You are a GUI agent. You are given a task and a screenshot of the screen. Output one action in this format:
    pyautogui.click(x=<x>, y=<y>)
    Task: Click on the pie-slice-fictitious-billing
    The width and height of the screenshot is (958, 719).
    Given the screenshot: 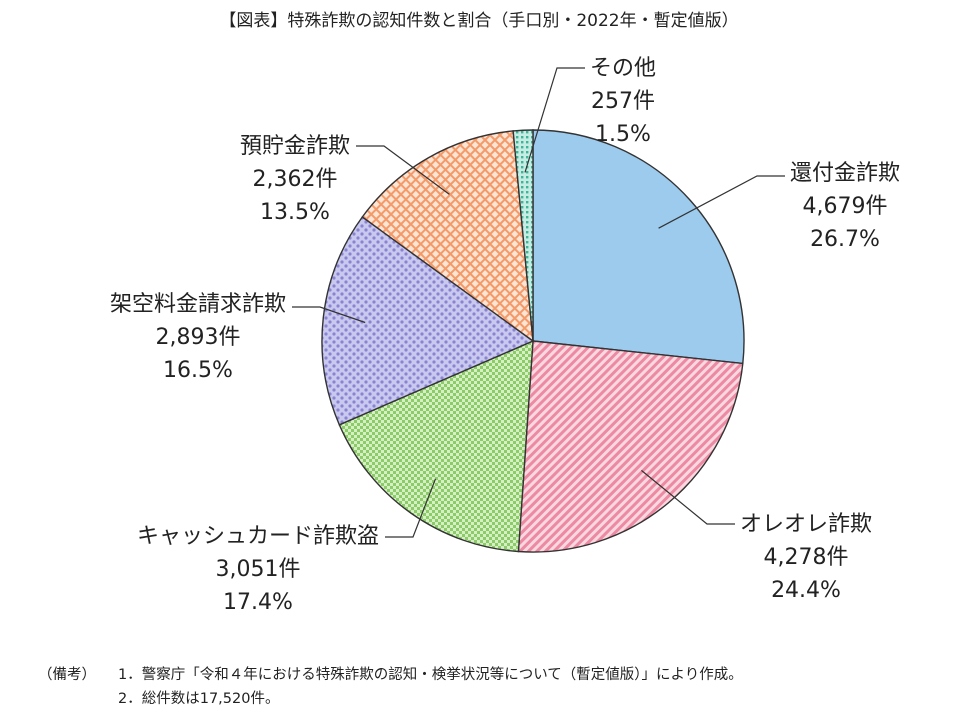 What is the action you would take?
    pyautogui.click(x=428, y=321)
    